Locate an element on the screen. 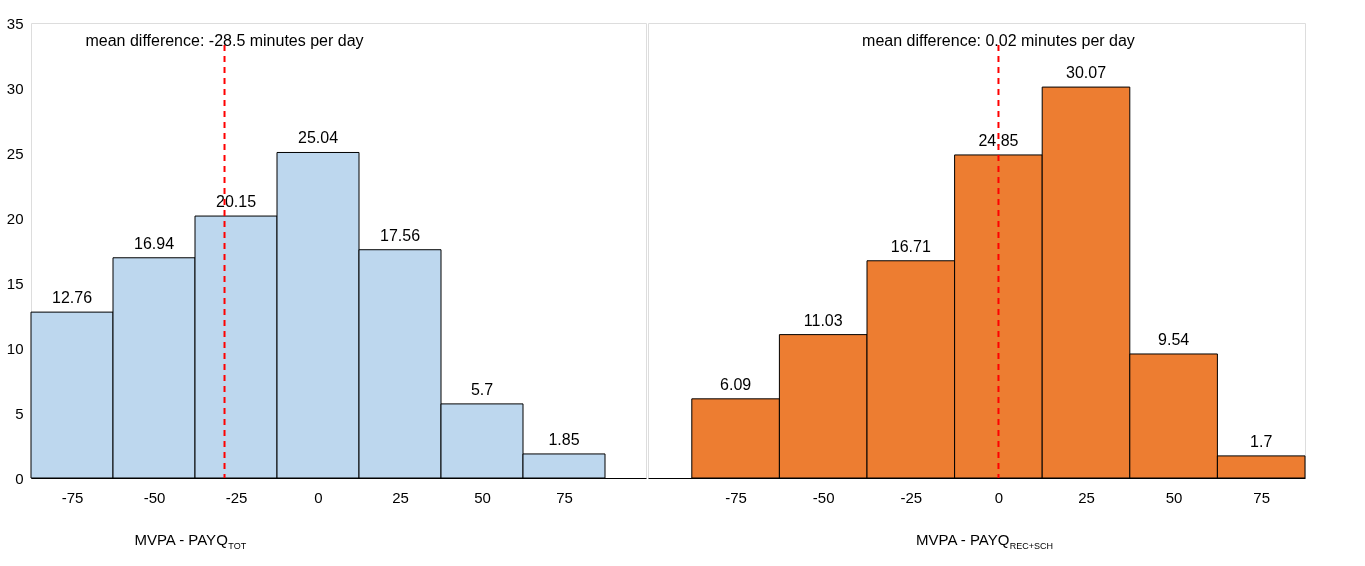  ref-line-label: mean difference: 0.02 minutes per day is located at coordinates (998, 40).